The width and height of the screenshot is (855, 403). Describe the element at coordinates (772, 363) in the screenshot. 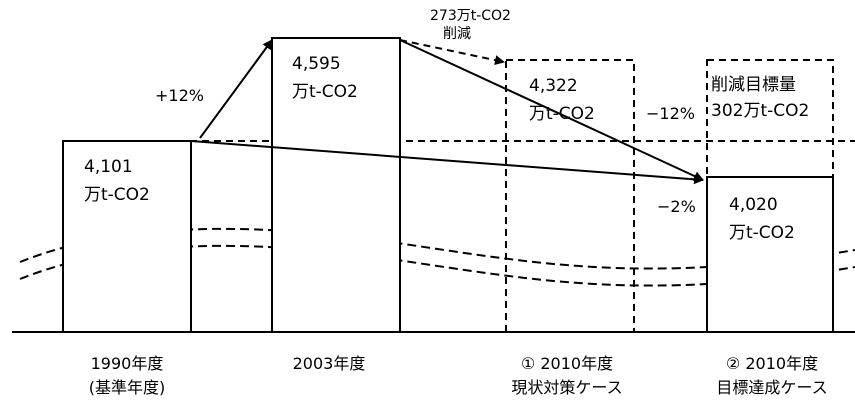

I see `caption-2010-target-line1: ② 2010年度` at that location.